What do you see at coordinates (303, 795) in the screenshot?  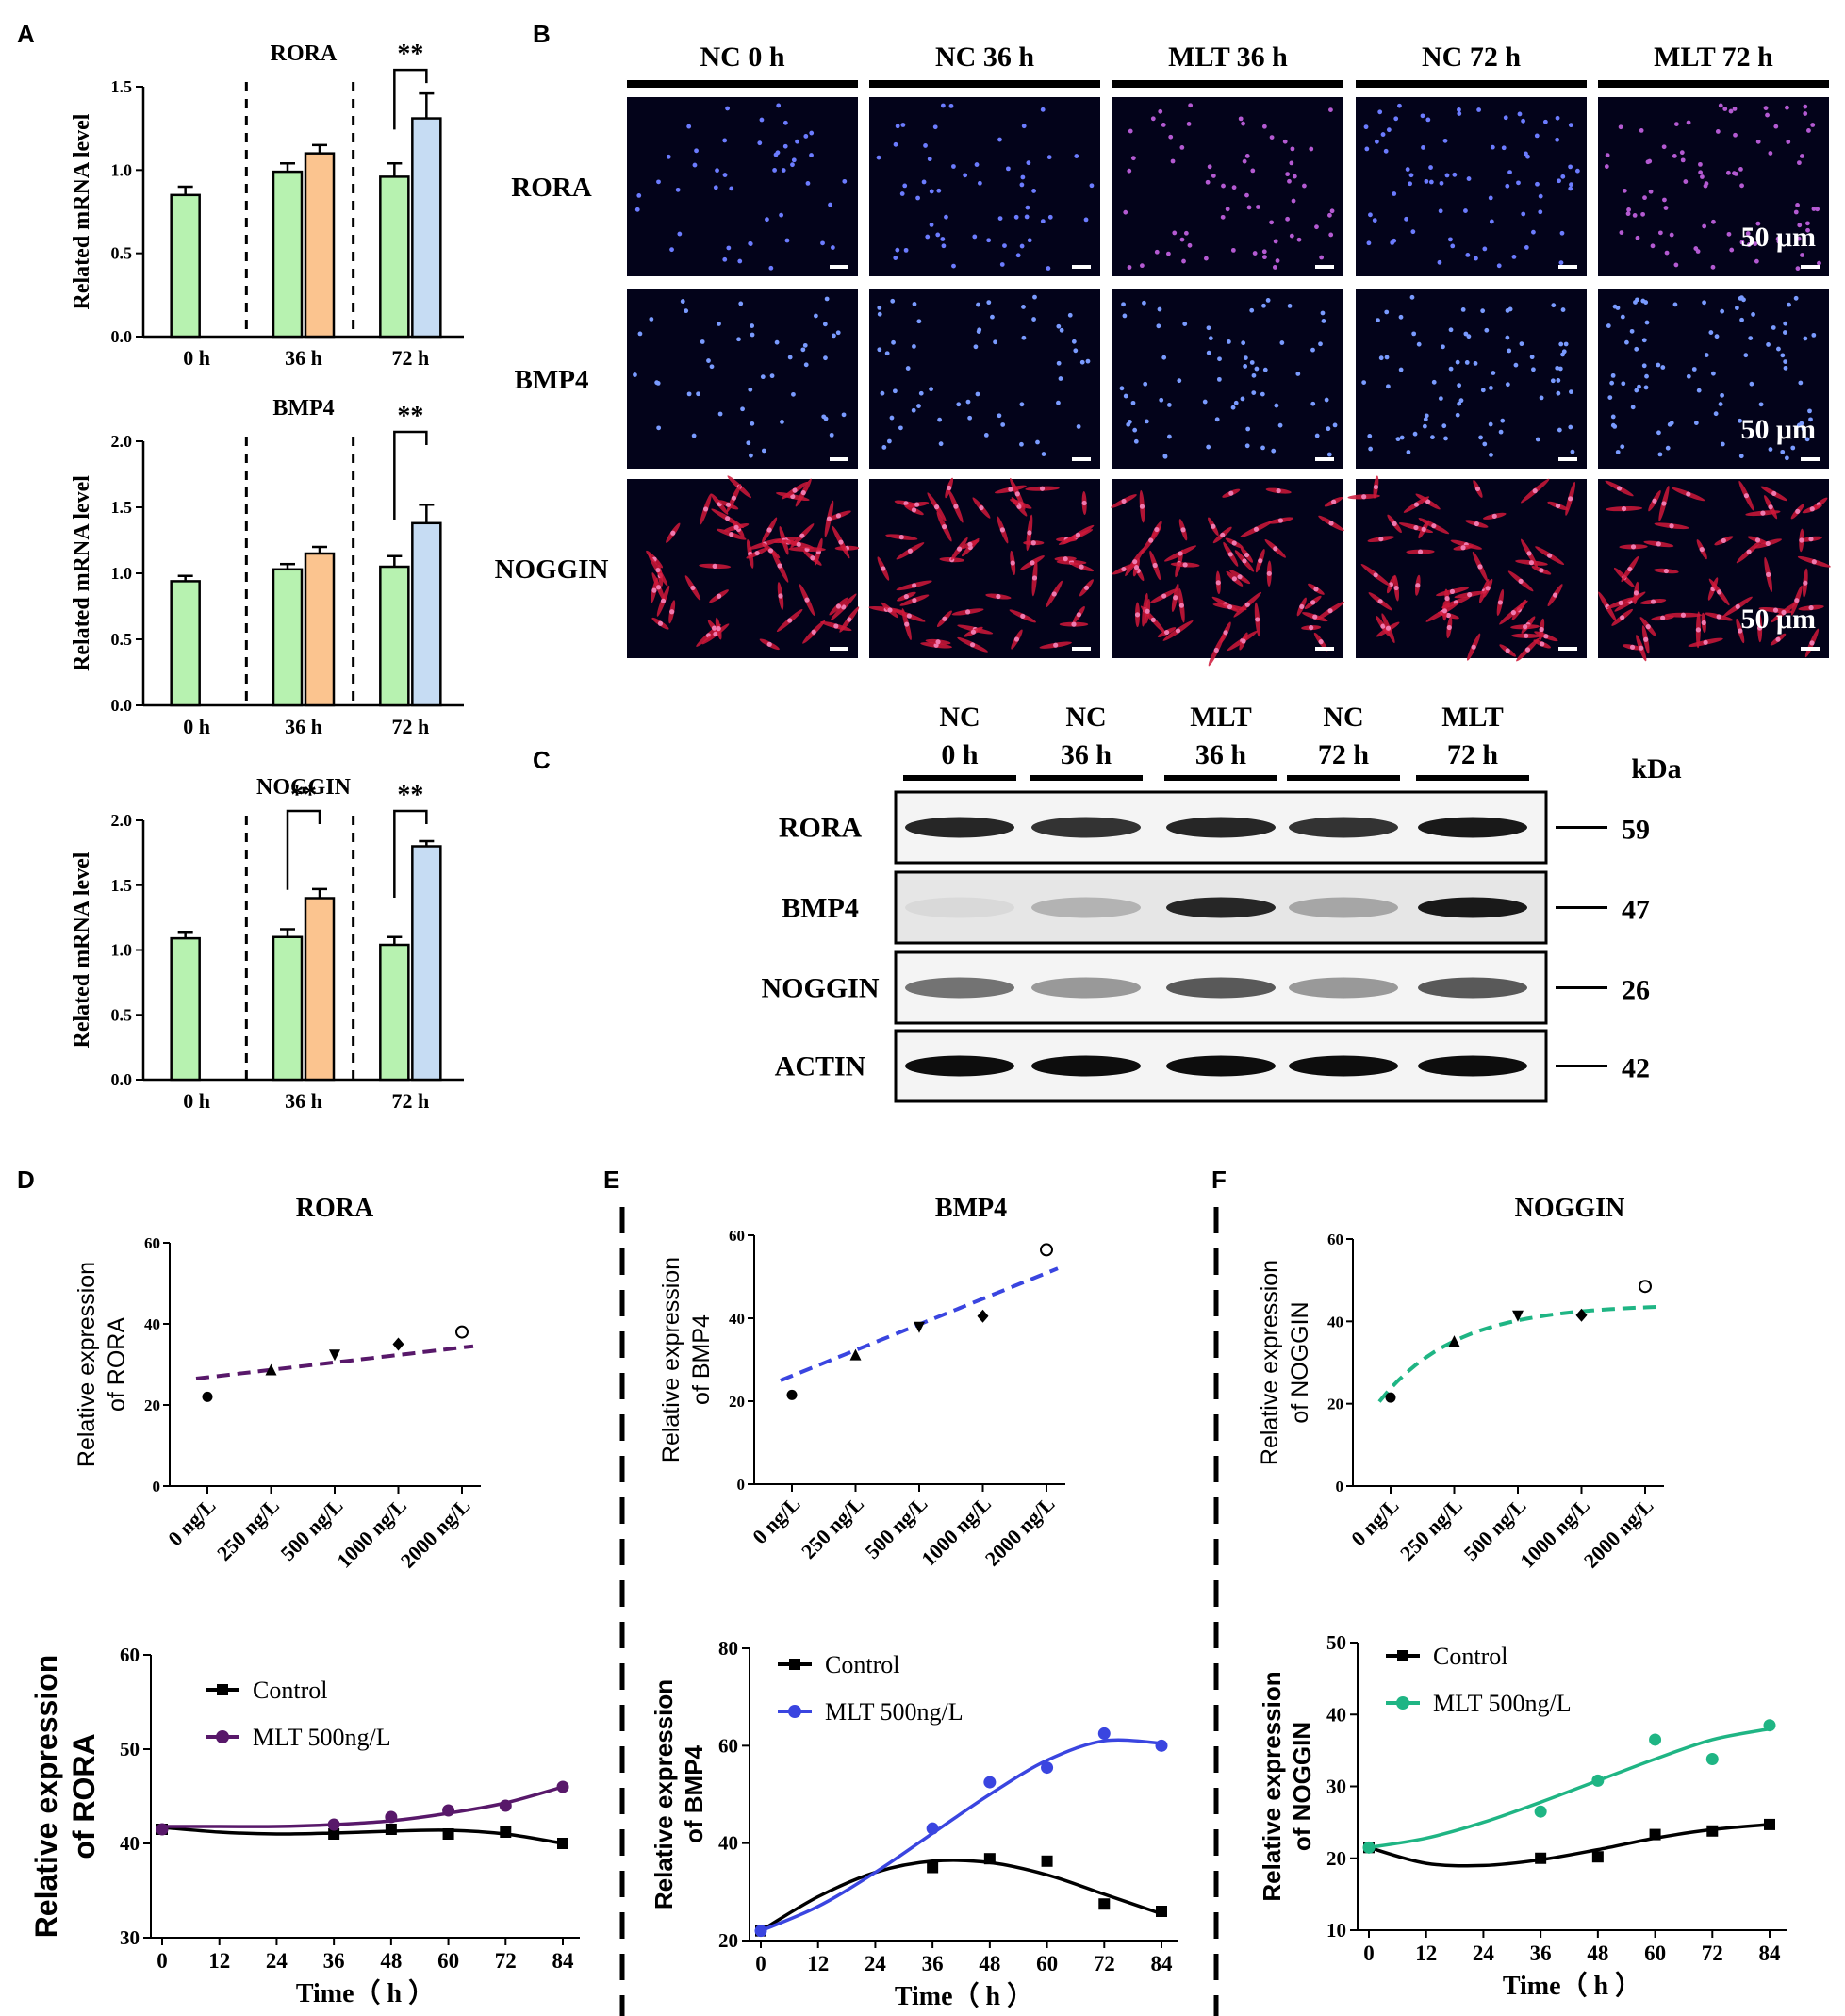 I see `significance-label: **` at bounding box center [303, 795].